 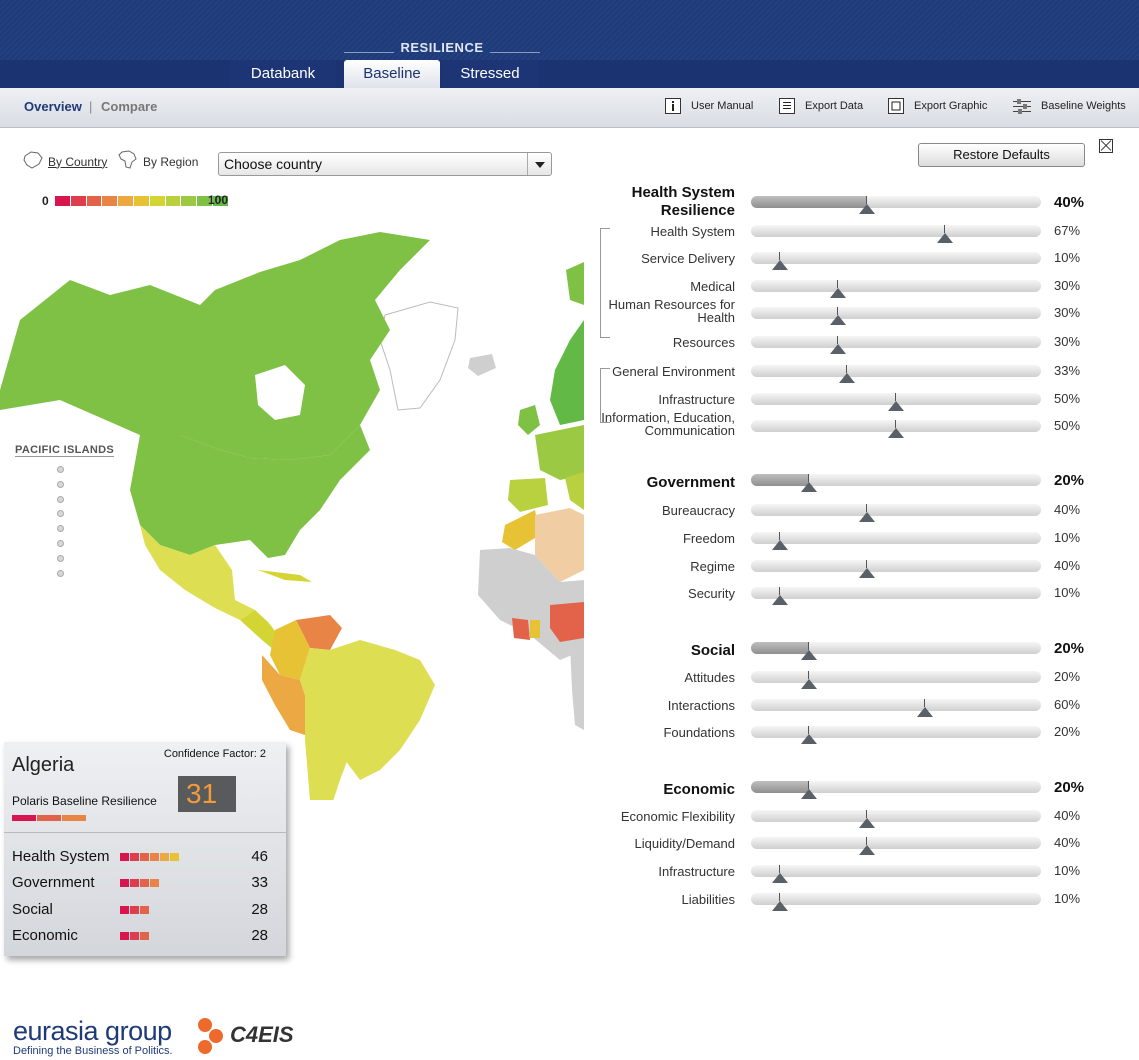 What do you see at coordinates (385, 164) in the screenshot?
I see `country-select: Choose country` at bounding box center [385, 164].